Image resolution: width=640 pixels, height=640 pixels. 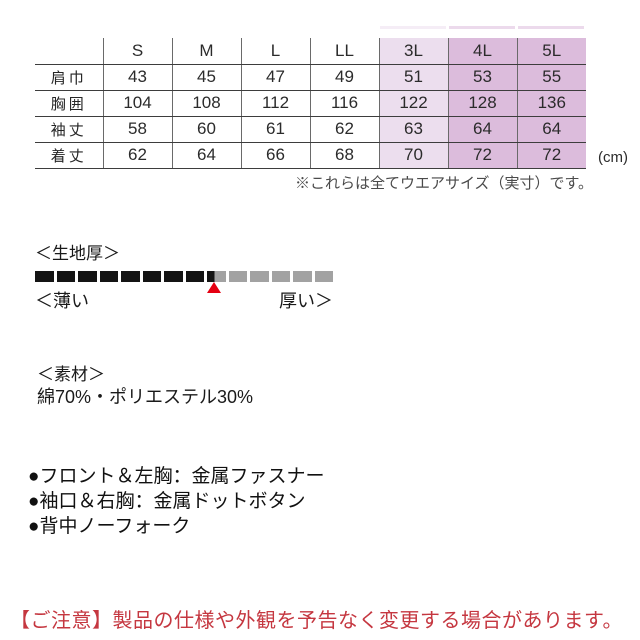 I want to click on size-cell: 68, so click(x=344, y=155).